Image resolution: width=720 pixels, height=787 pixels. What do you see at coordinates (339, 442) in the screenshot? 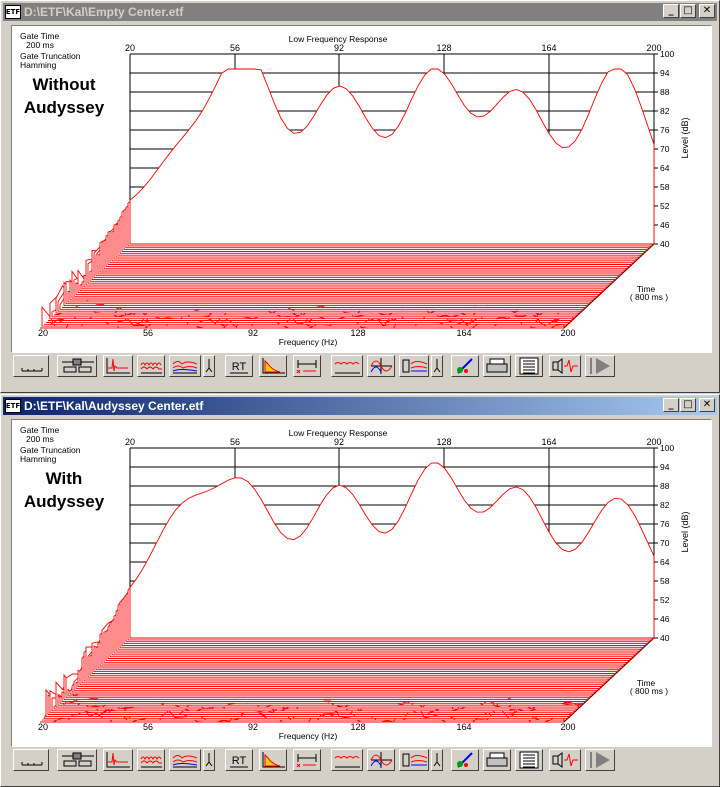
I see `top-axis-tick: 92` at bounding box center [339, 442].